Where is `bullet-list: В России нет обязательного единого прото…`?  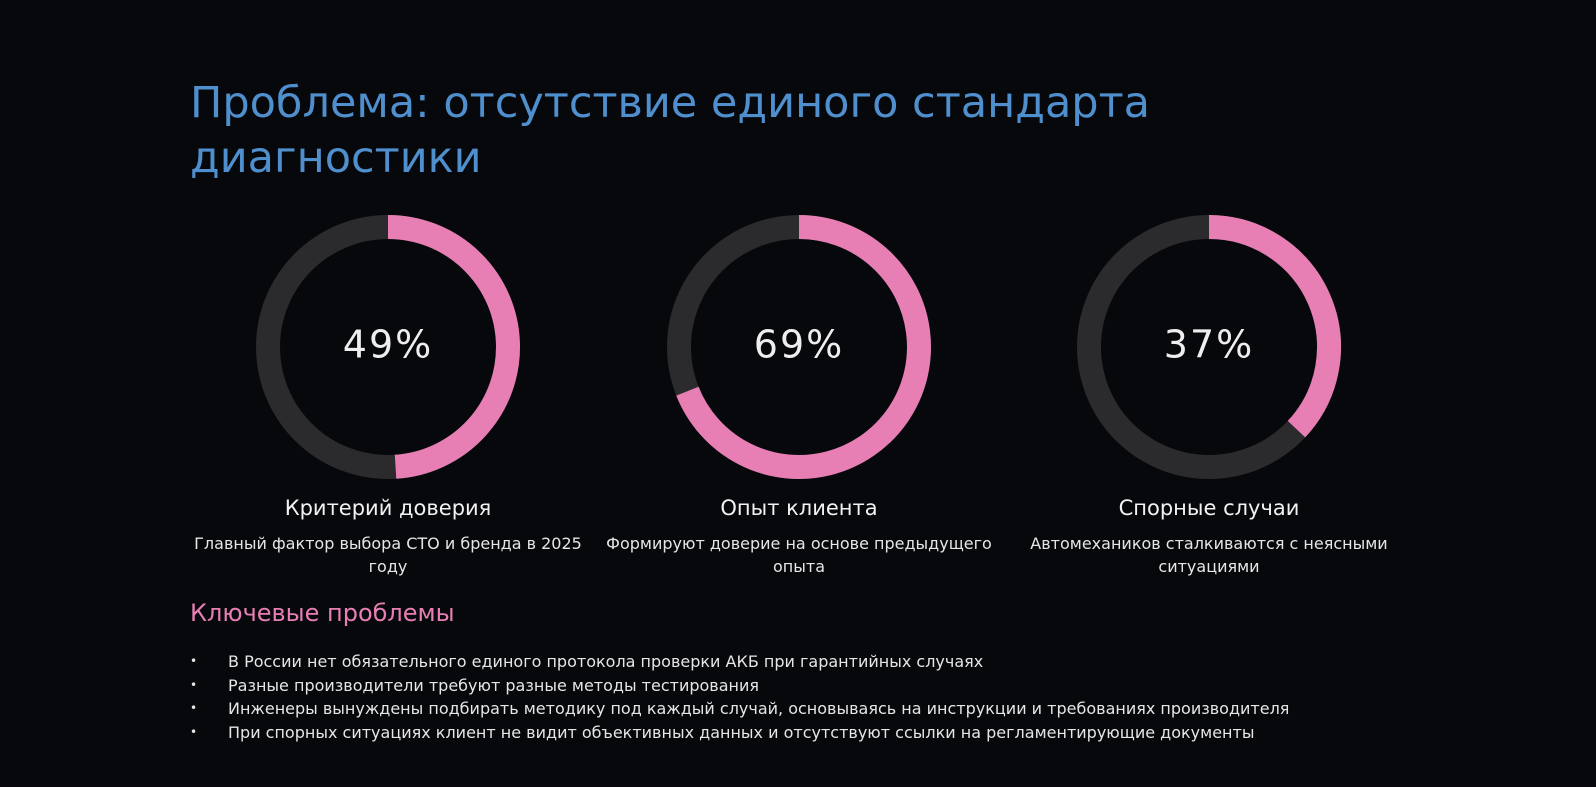 bullet-list: В России нет обязательного единого прото… is located at coordinates (739, 697).